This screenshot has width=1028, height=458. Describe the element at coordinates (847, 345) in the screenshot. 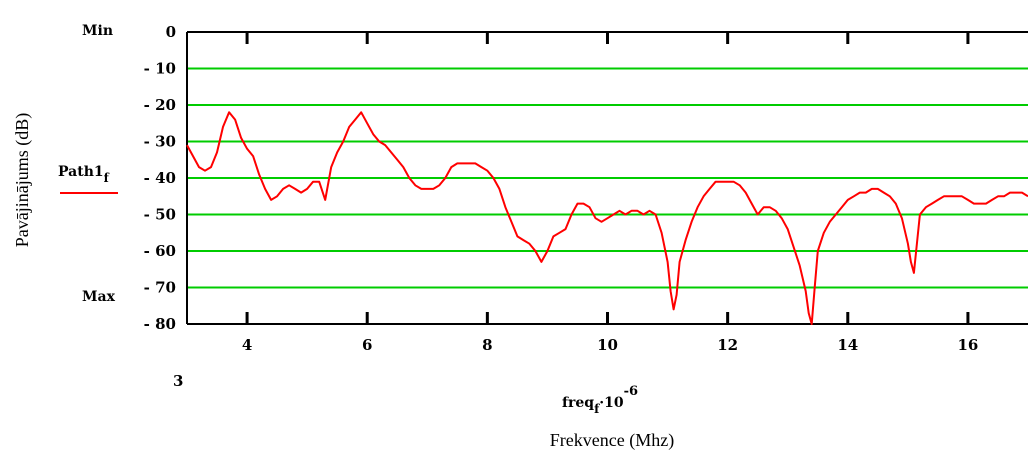

I see `x-tick-label: 14` at that location.